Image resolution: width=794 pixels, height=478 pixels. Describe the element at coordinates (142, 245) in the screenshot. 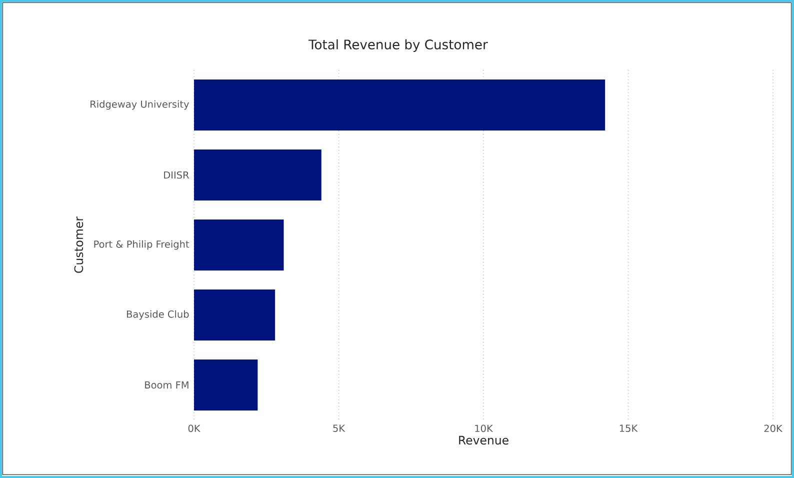

I see `y-tick-label: Port & Philip Freight` at that location.